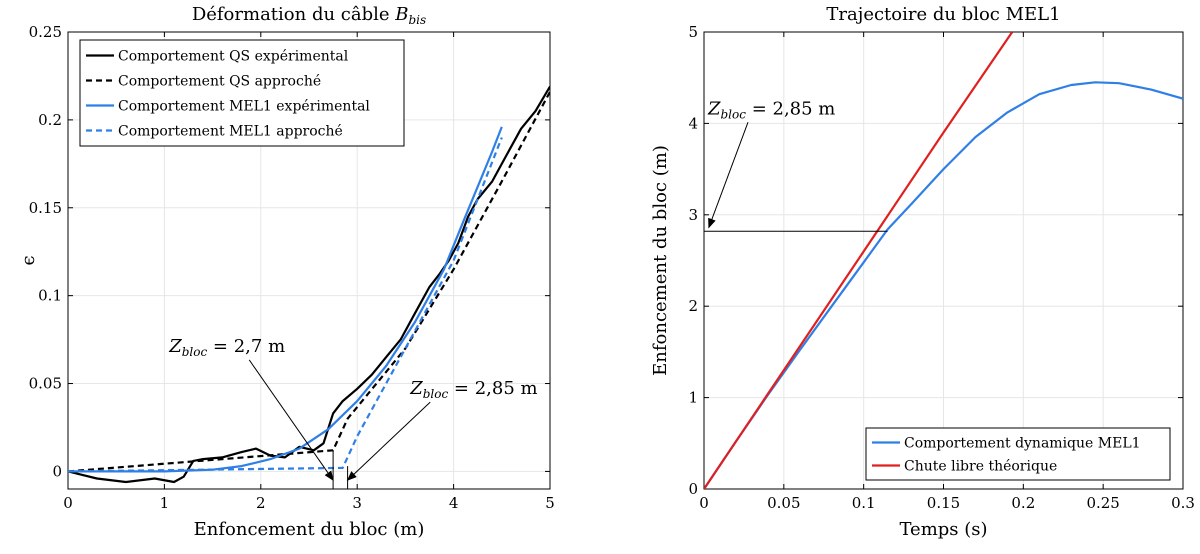 The width and height of the screenshot is (1200, 554). Describe the element at coordinates (693, 123) in the screenshot. I see `y-tick-label: 4` at that location.